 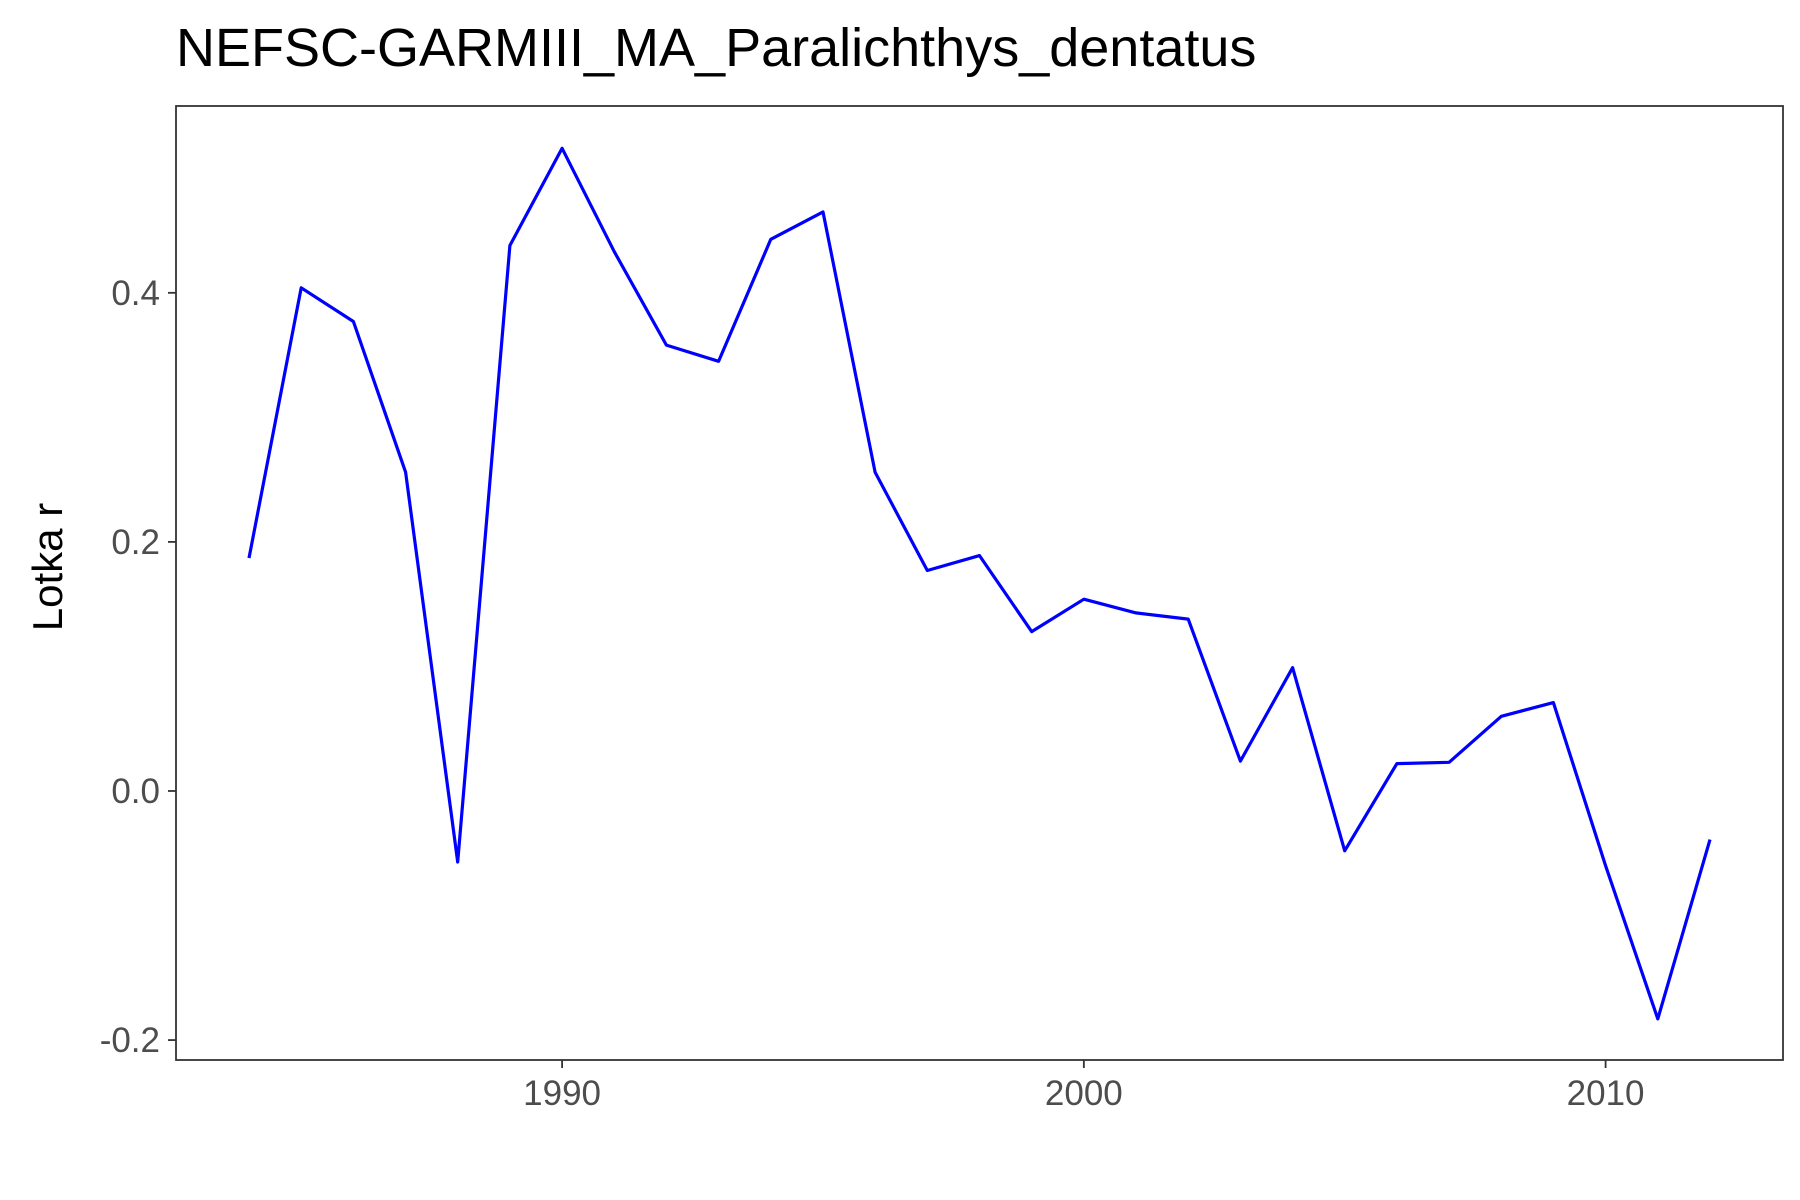 What do you see at coordinates (130, 1040) in the screenshot?
I see `y-tick-label: -0.2` at bounding box center [130, 1040].